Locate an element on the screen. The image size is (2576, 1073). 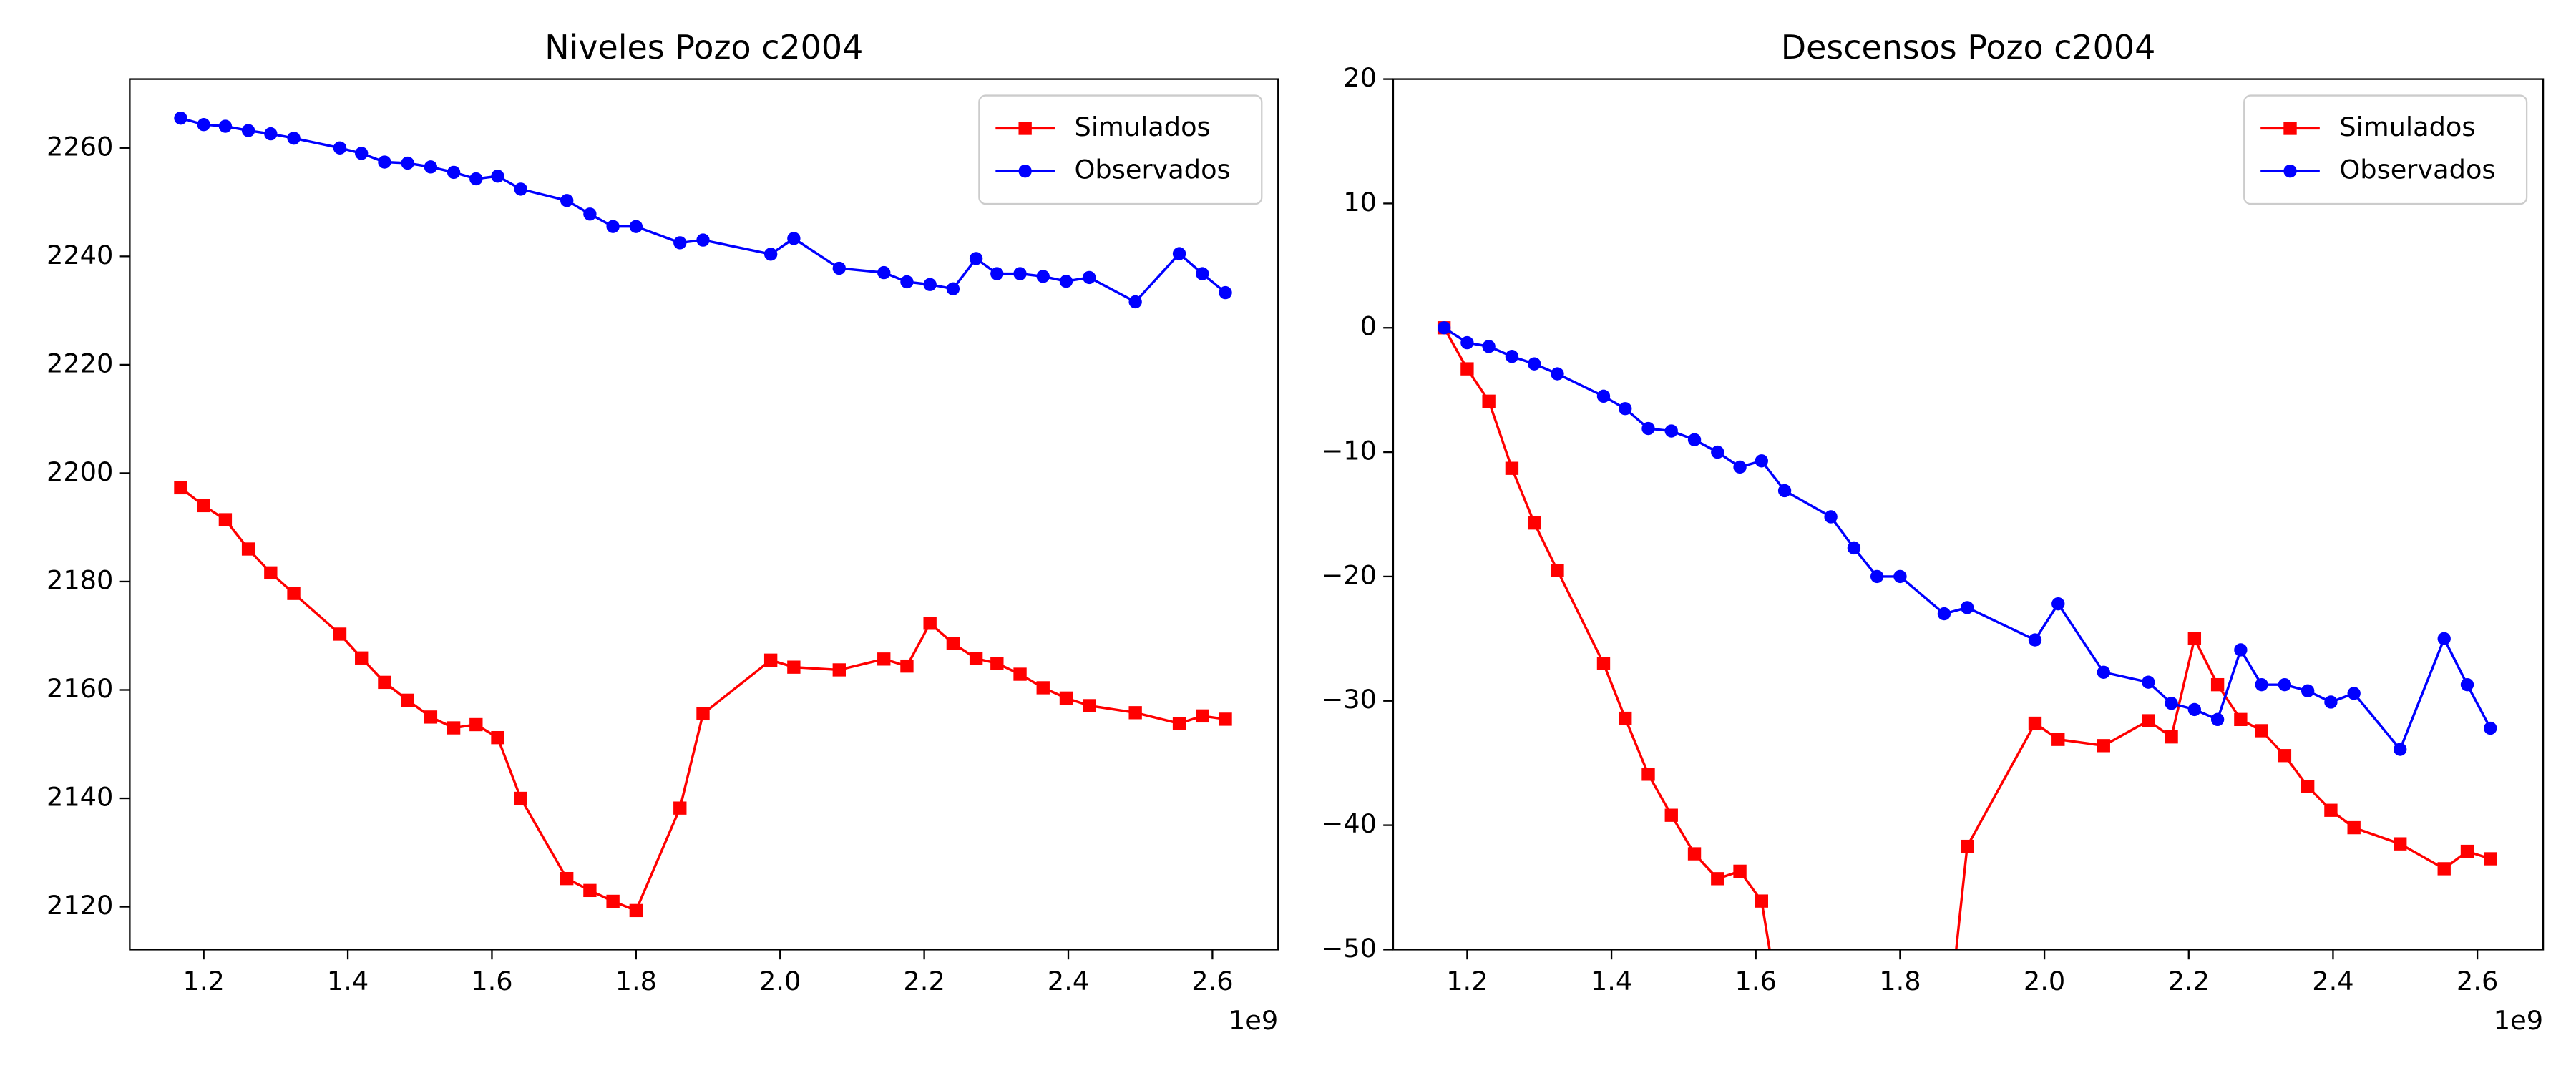
y-tick-label: 2140 is located at coordinates (80, 797).